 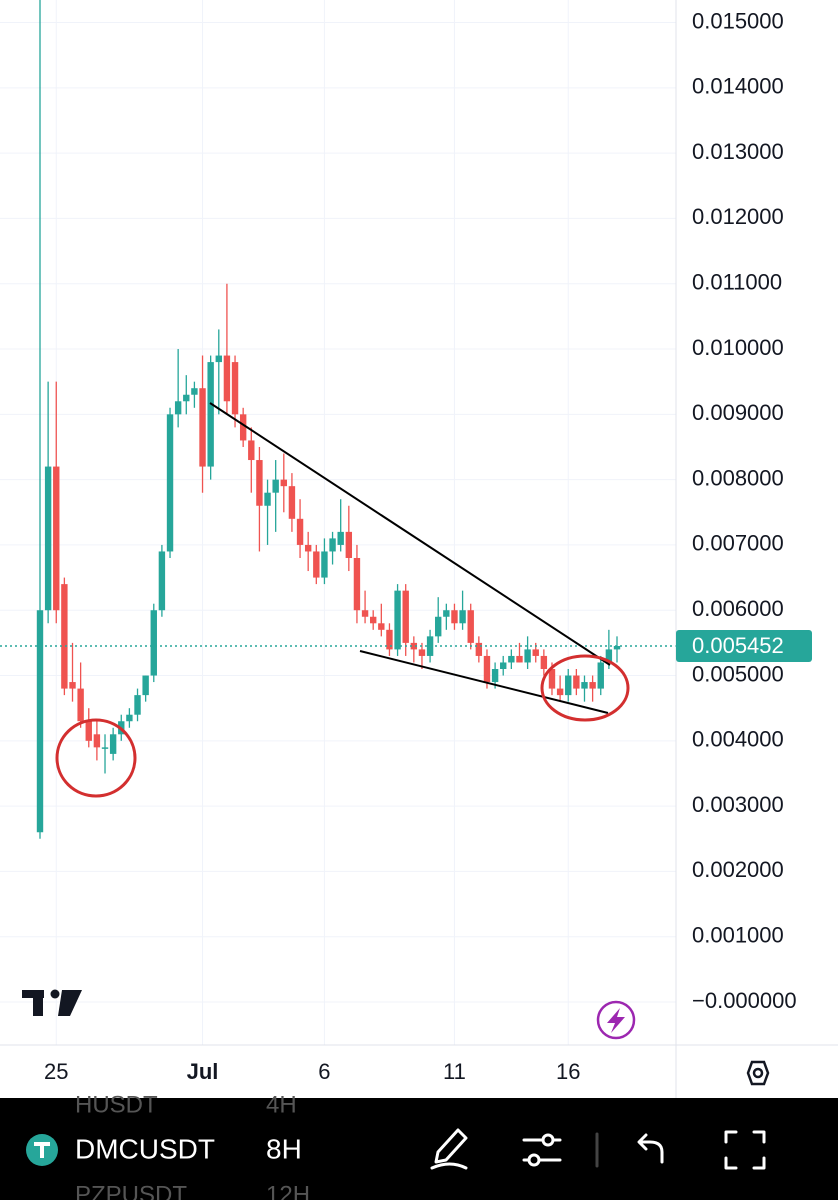 What do you see at coordinates (145, 1148) in the screenshot?
I see `symbol: DMCUSDT` at bounding box center [145, 1148].